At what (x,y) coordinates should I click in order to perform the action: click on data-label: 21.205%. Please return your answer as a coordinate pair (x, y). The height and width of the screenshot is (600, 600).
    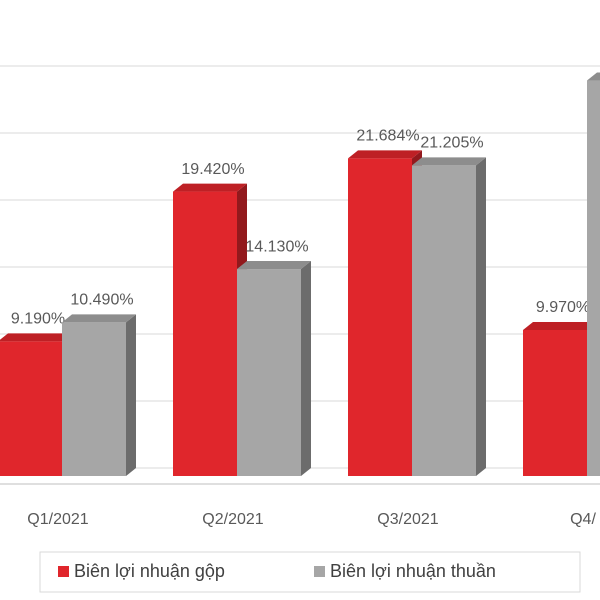
    Looking at the image, I should click on (451, 143).